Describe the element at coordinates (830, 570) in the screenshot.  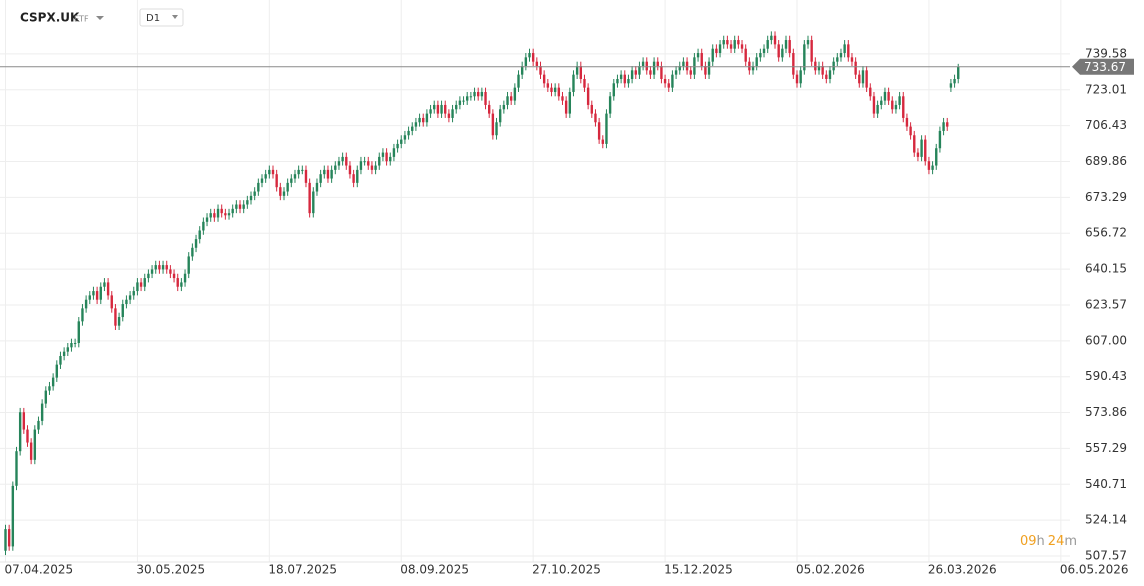
I see `x-tick-label: 05.02.2026` at that location.